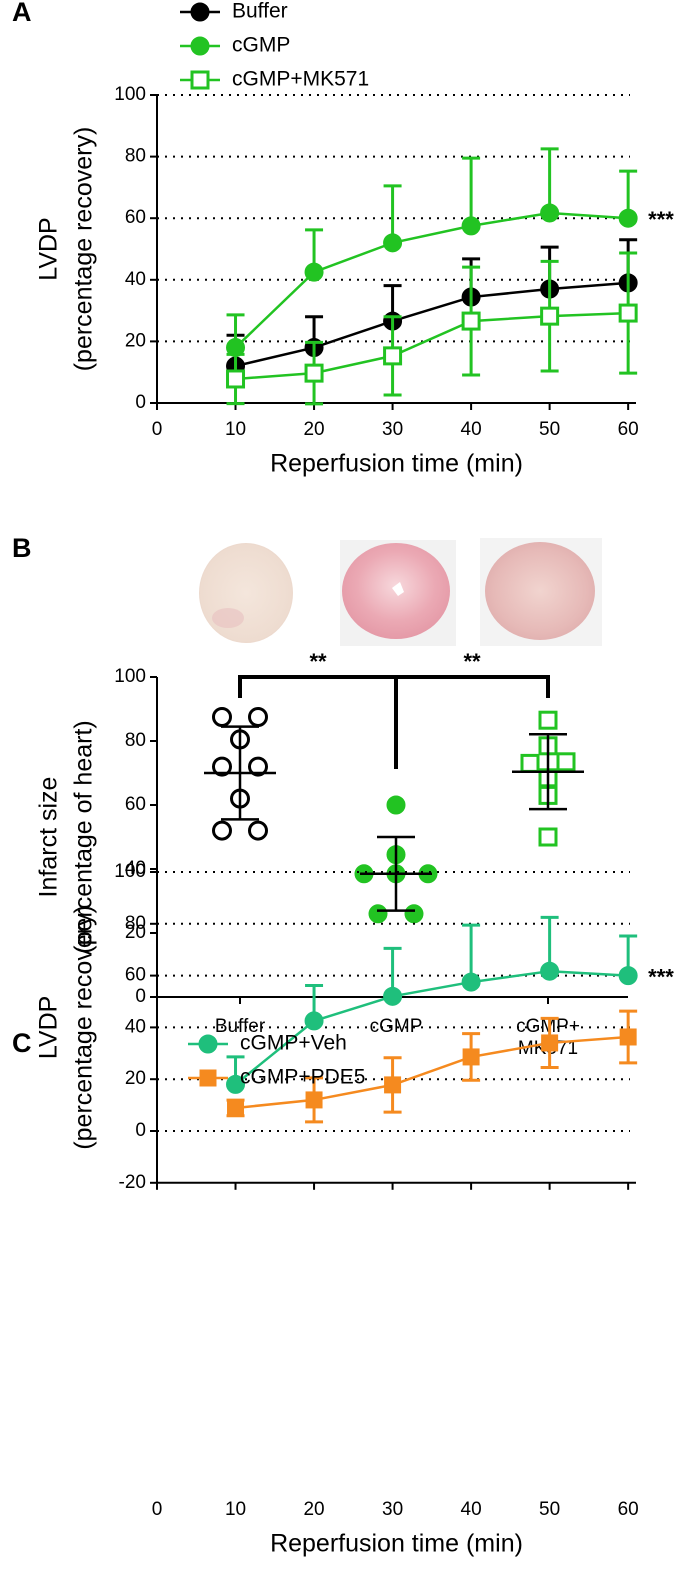 The height and width of the screenshot is (1577, 680). What do you see at coordinates (49, 837) in the screenshot?
I see `y-axis-title: Infarct size` at bounding box center [49, 837].